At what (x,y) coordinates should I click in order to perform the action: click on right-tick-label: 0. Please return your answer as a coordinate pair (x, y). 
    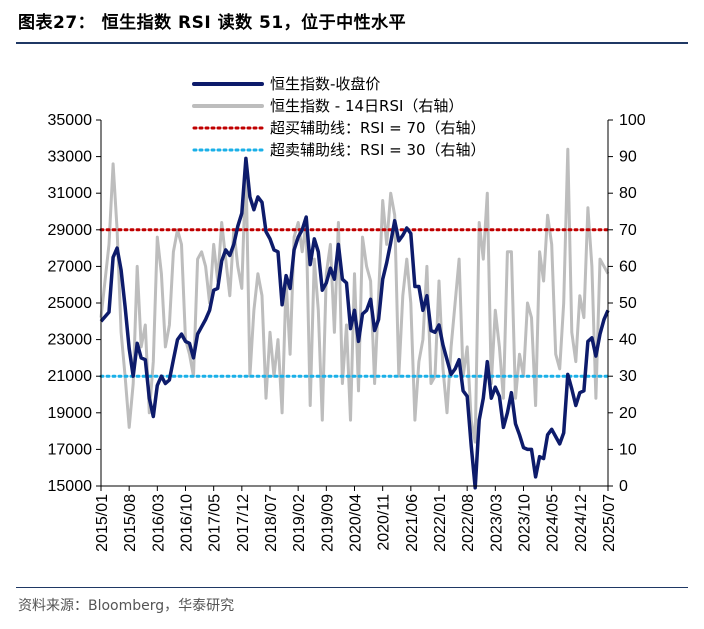
    Looking at the image, I should click on (623, 486).